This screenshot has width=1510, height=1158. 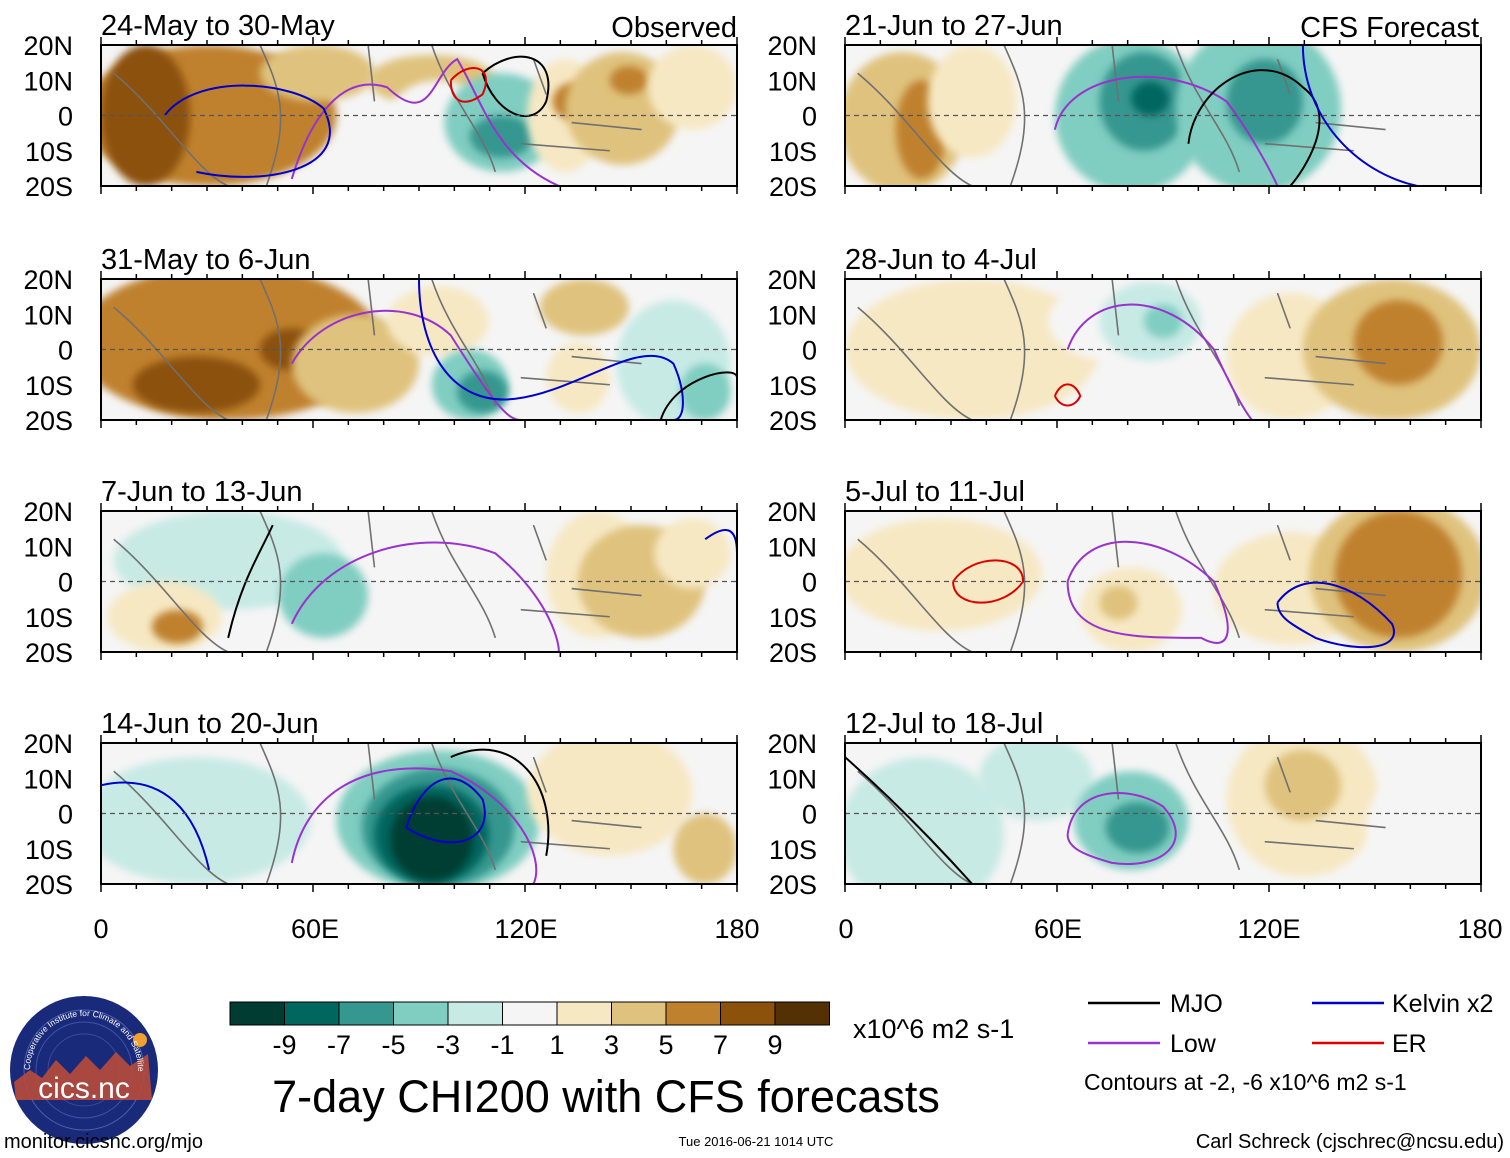 What do you see at coordinates (426, 929) in the screenshot?
I see `lon-axis-left: 0 60E 120E 180` at bounding box center [426, 929].